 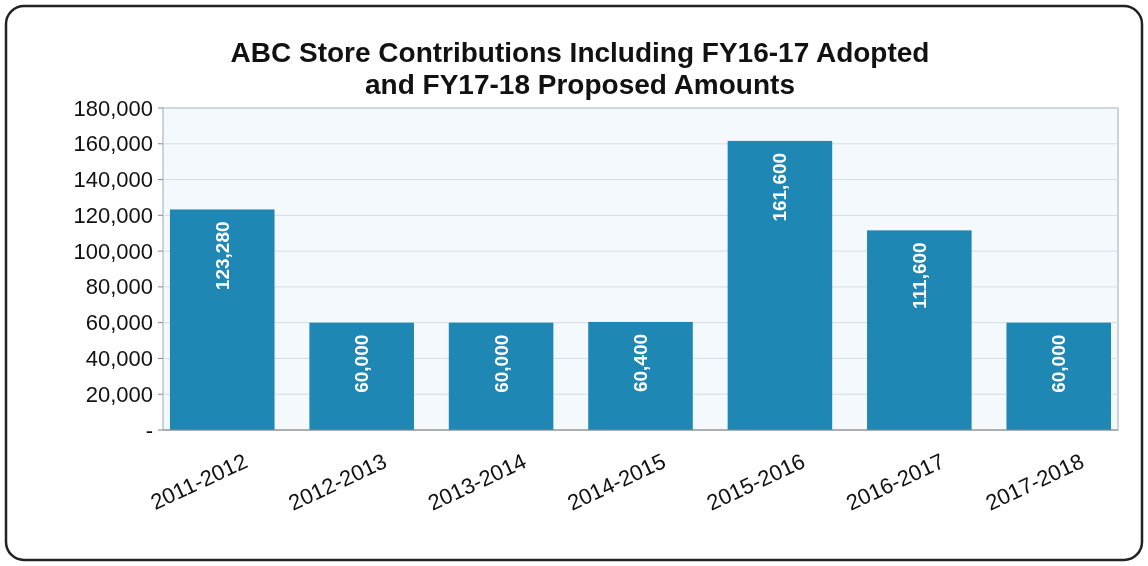 What do you see at coordinates (119, 358) in the screenshot?
I see `y-tick-label: 40,000` at bounding box center [119, 358].